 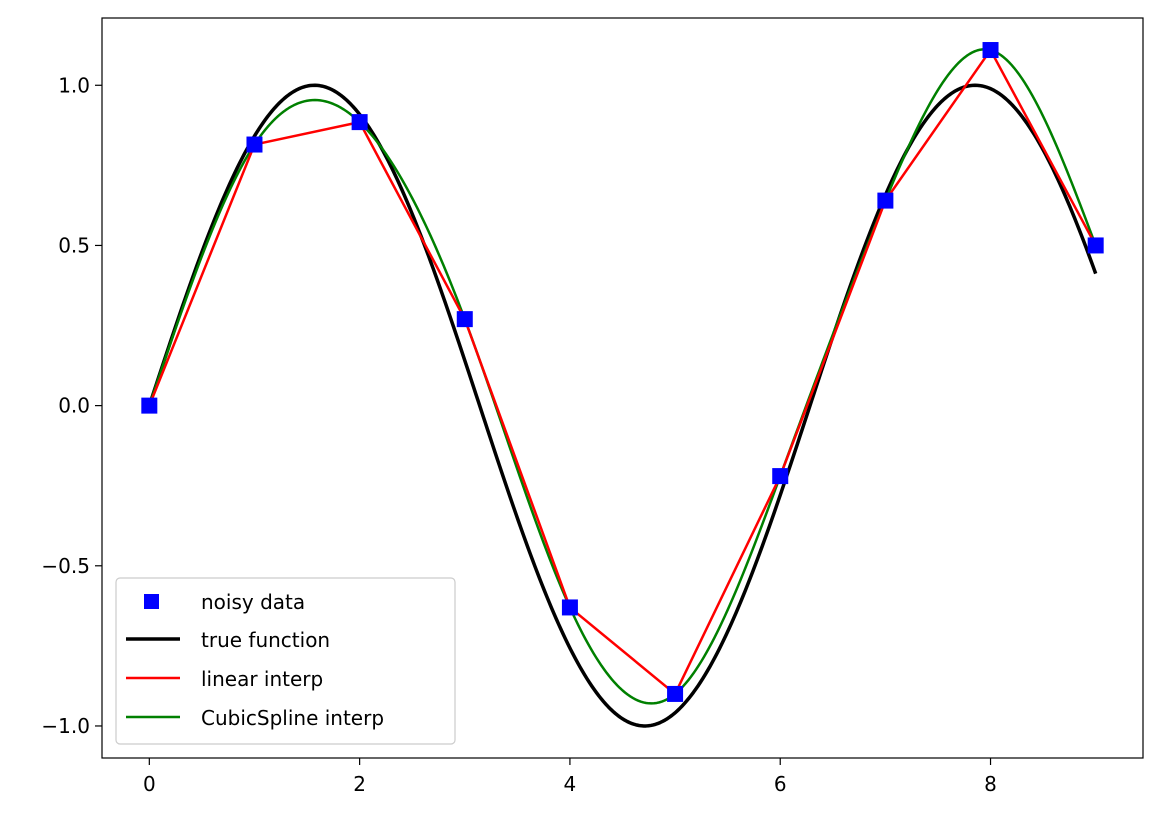 What do you see at coordinates (74, 85) in the screenshot?
I see `y-tick-label: 1.0` at bounding box center [74, 85].